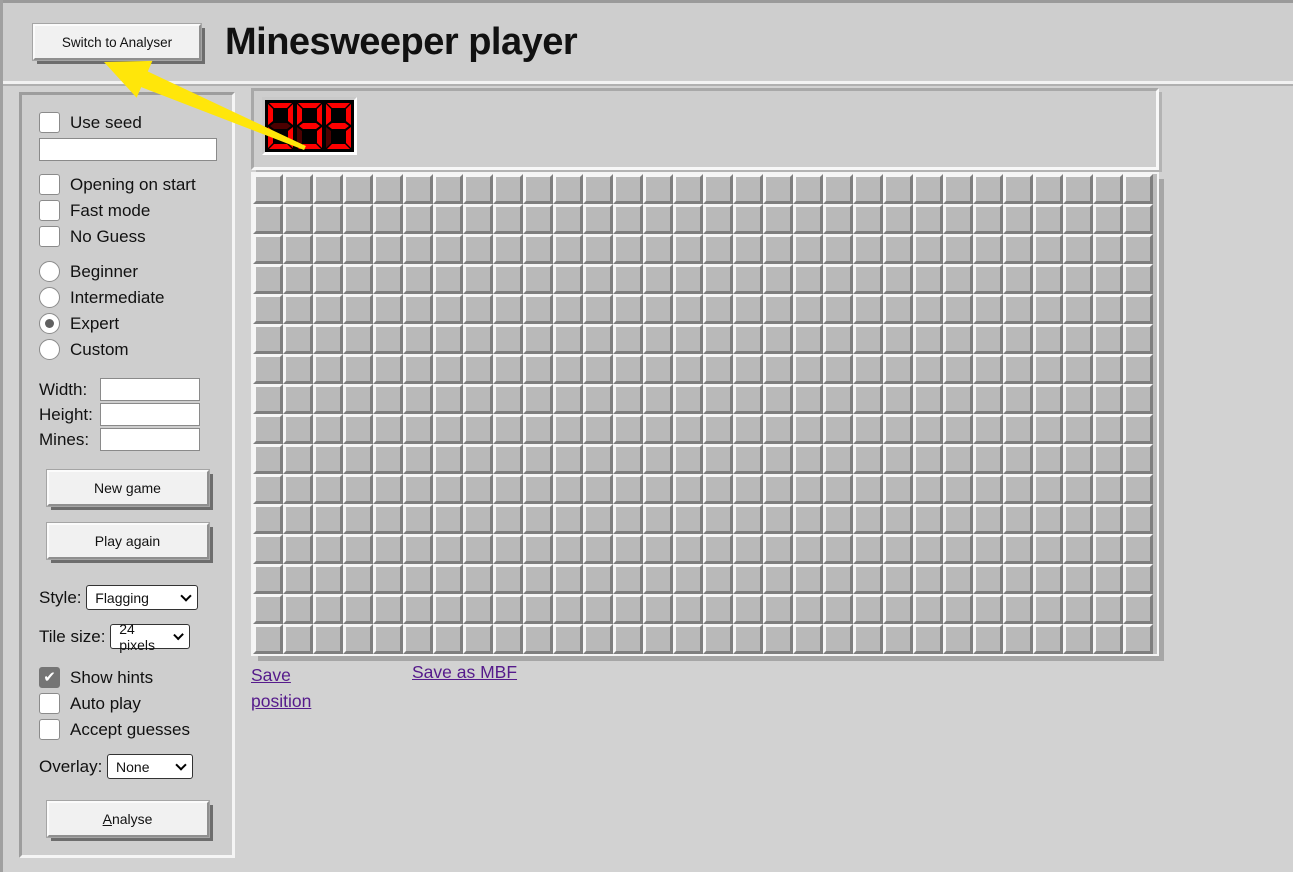 The height and width of the screenshot is (872, 1293). Describe the element at coordinates (49, 349) in the screenshot. I see `custom-radio` at that location.